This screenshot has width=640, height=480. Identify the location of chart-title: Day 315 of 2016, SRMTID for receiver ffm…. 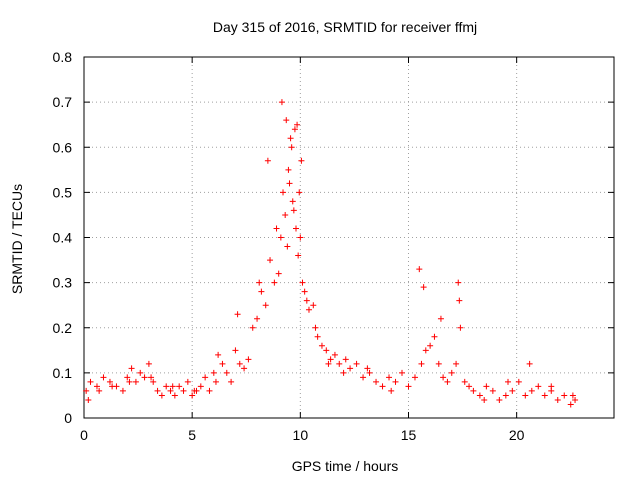
(345, 27).